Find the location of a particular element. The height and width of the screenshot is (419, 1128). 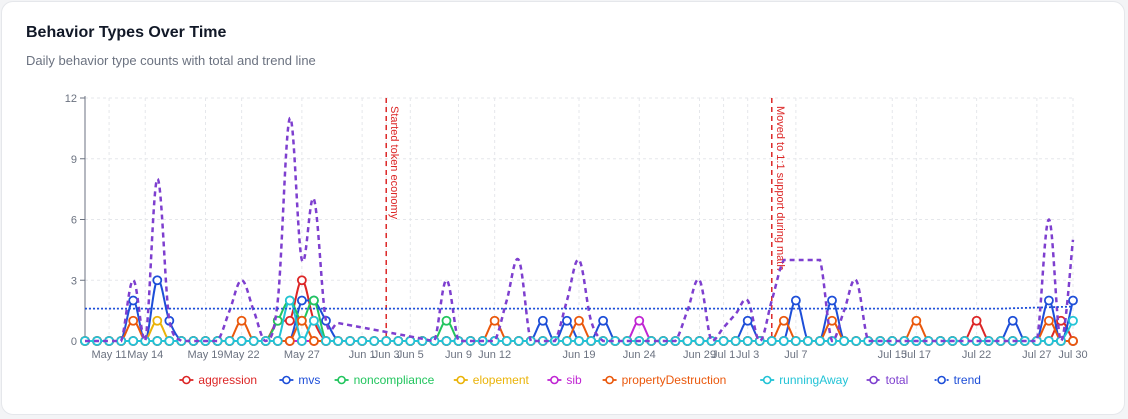

x-tick-label: May 14 is located at coordinates (145, 355).